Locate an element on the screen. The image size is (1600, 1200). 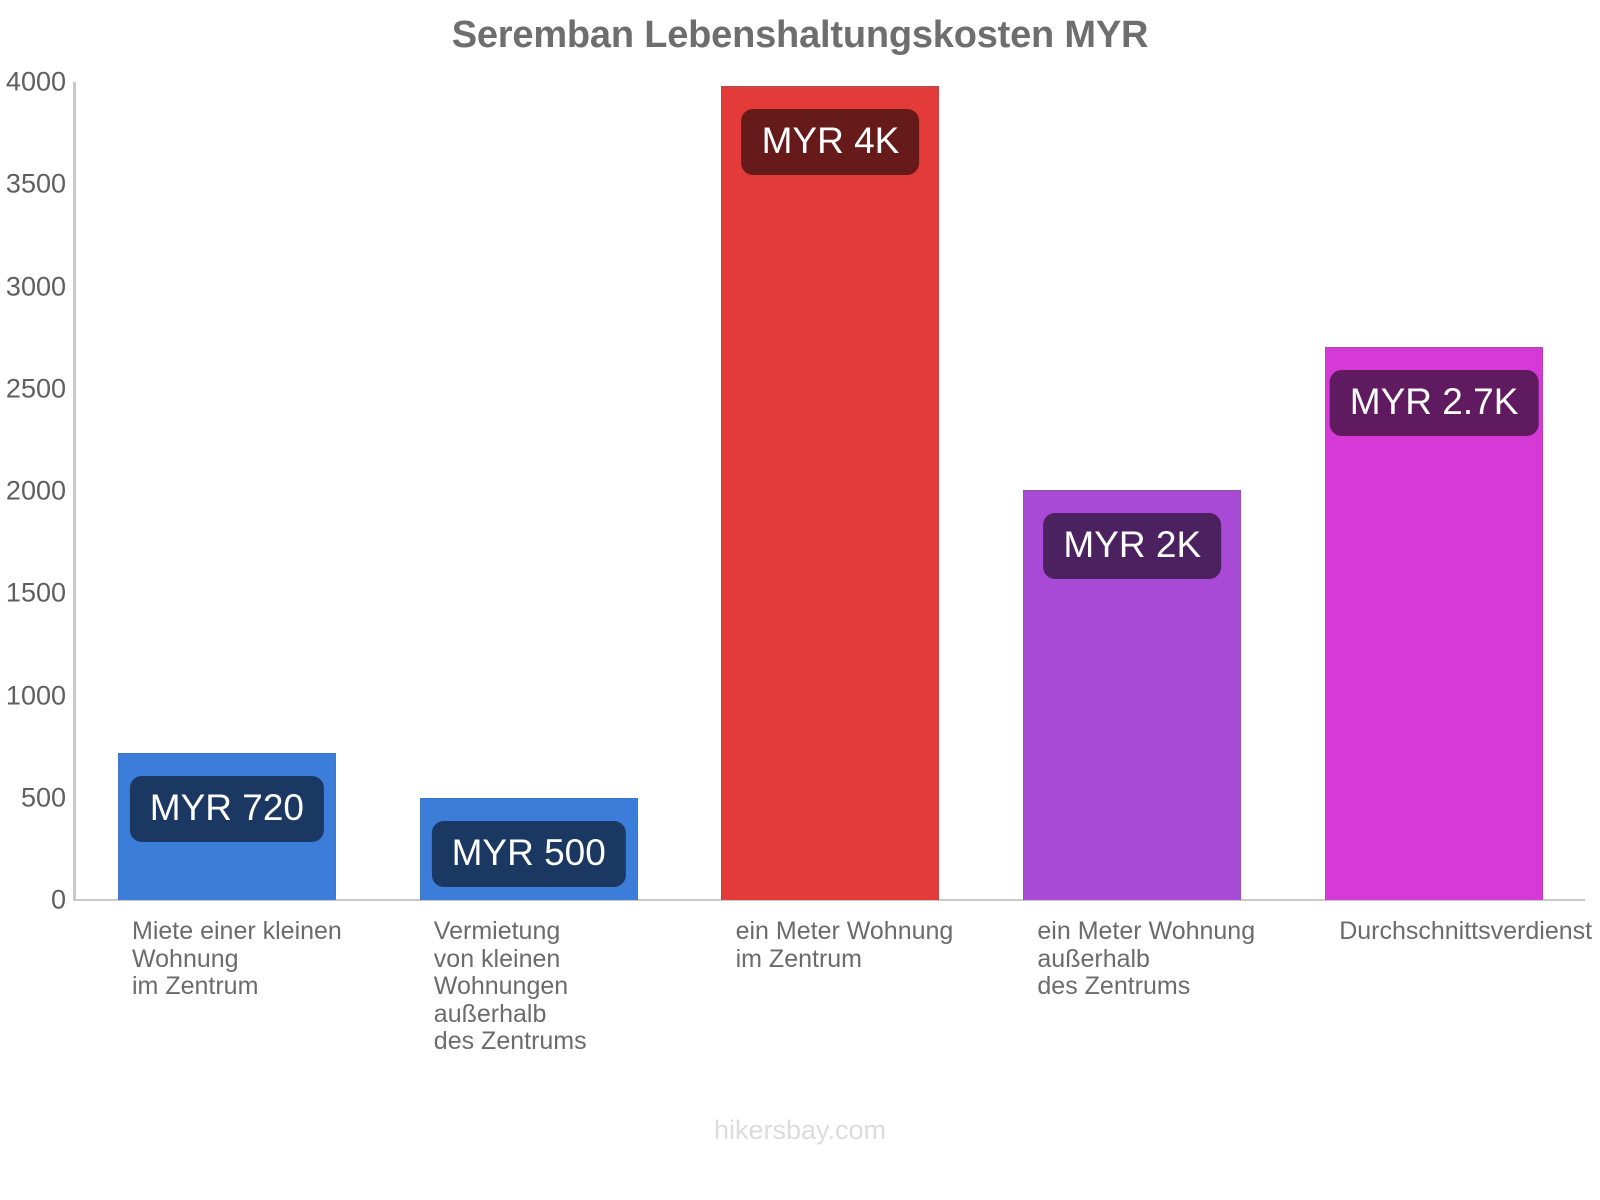
x-axis-line is located at coordinates (829, 900).